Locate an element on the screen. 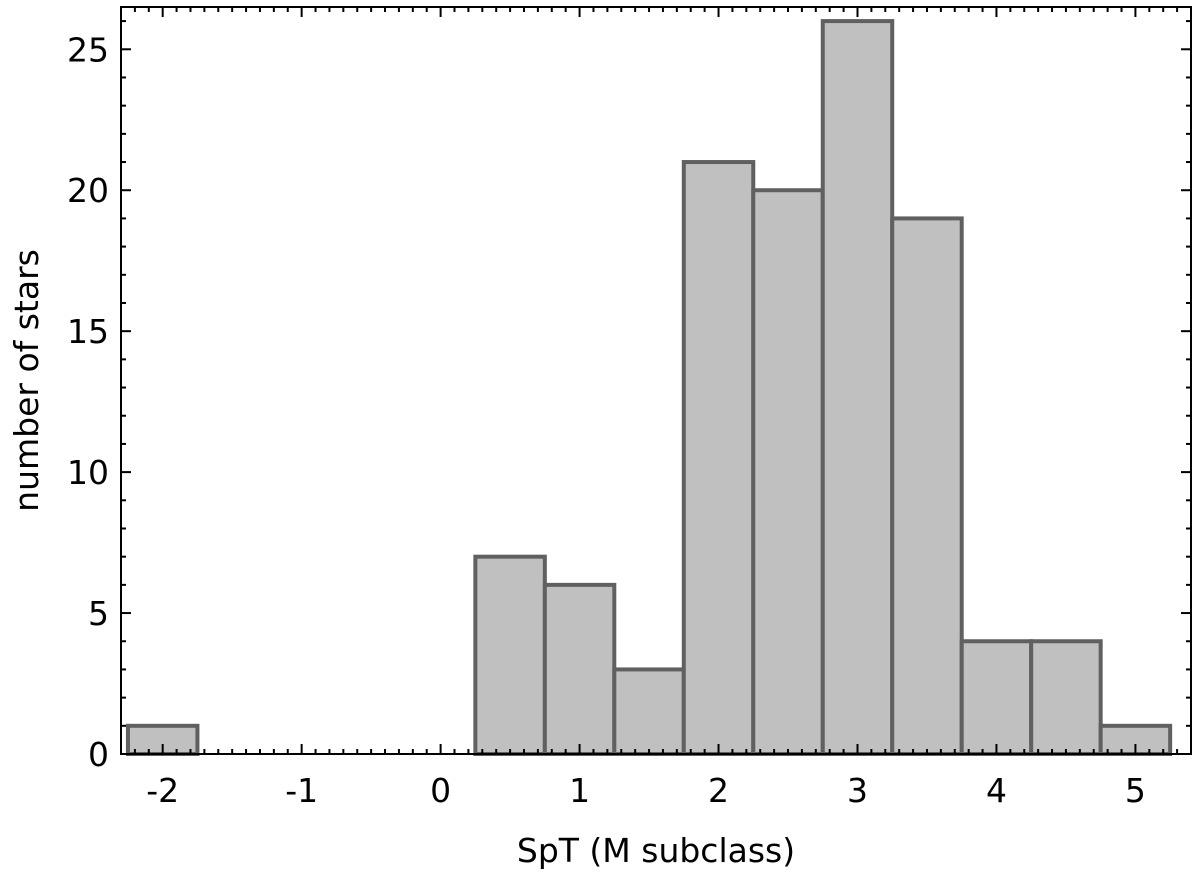  x-tick-label: -1 is located at coordinates (301, 790).